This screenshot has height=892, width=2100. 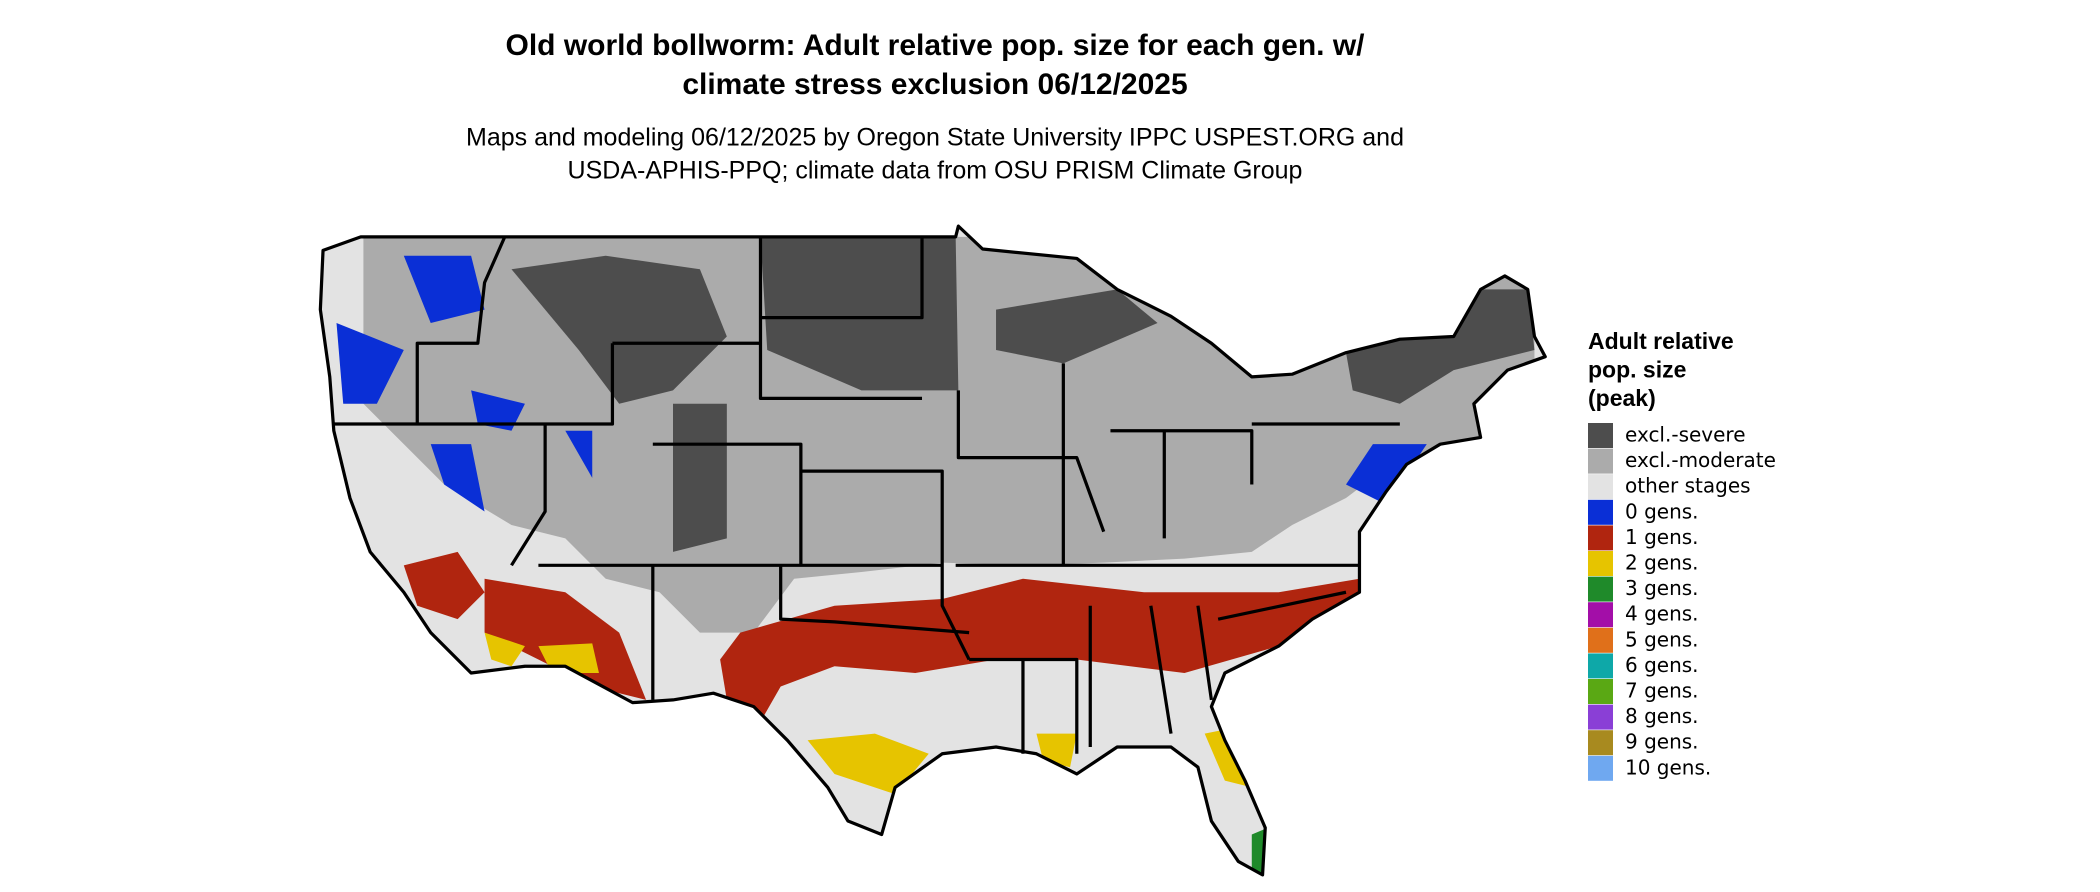 What do you see at coordinates (1662, 742) in the screenshot?
I see `legend-label: 9 gens.` at bounding box center [1662, 742].